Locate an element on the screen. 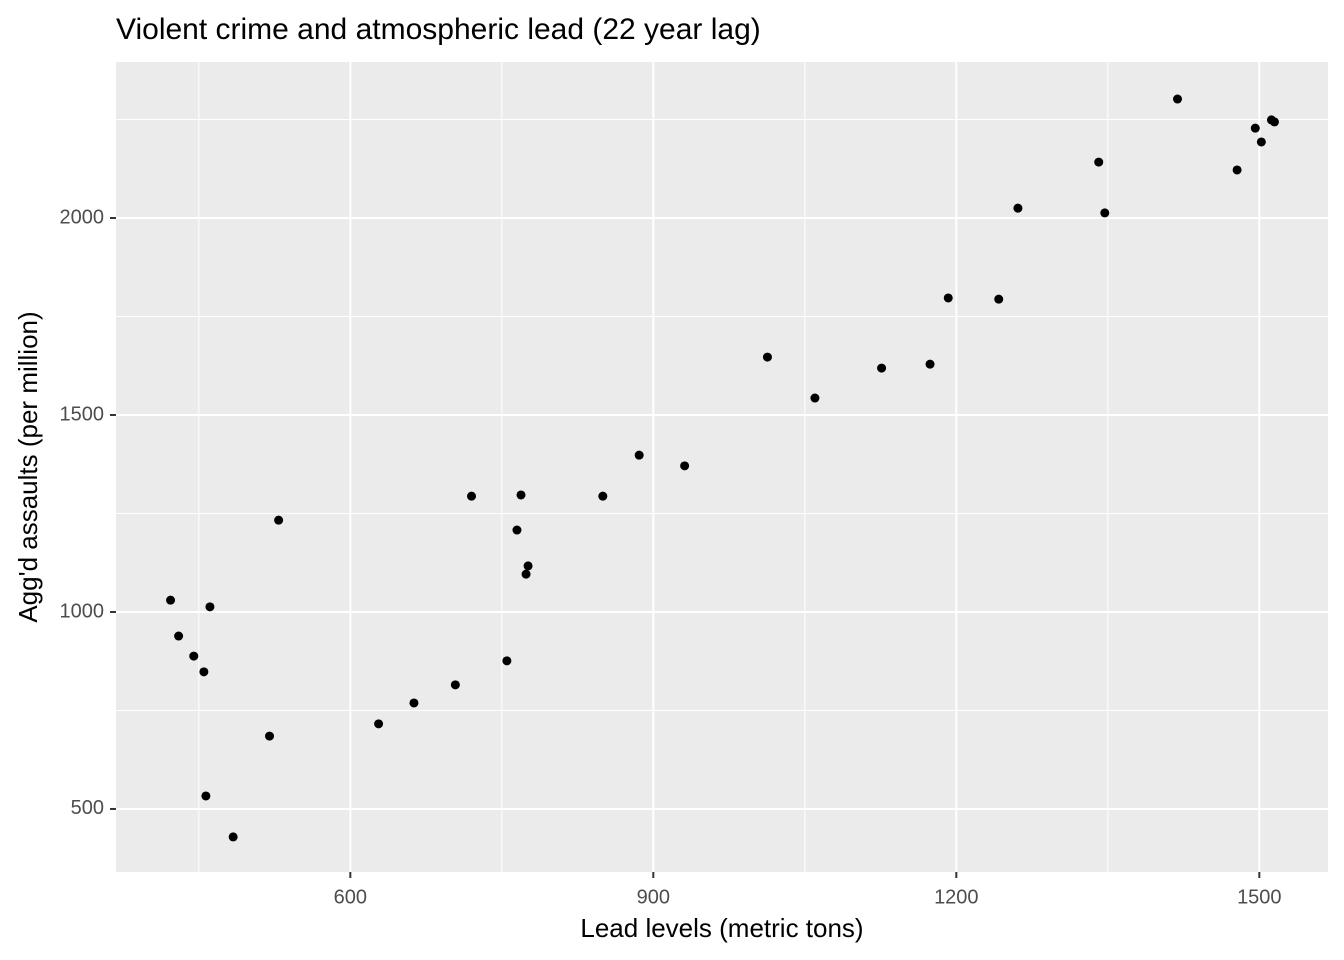 This screenshot has width=1344, height=960. x-tick-label: 1200 is located at coordinates (956, 897).